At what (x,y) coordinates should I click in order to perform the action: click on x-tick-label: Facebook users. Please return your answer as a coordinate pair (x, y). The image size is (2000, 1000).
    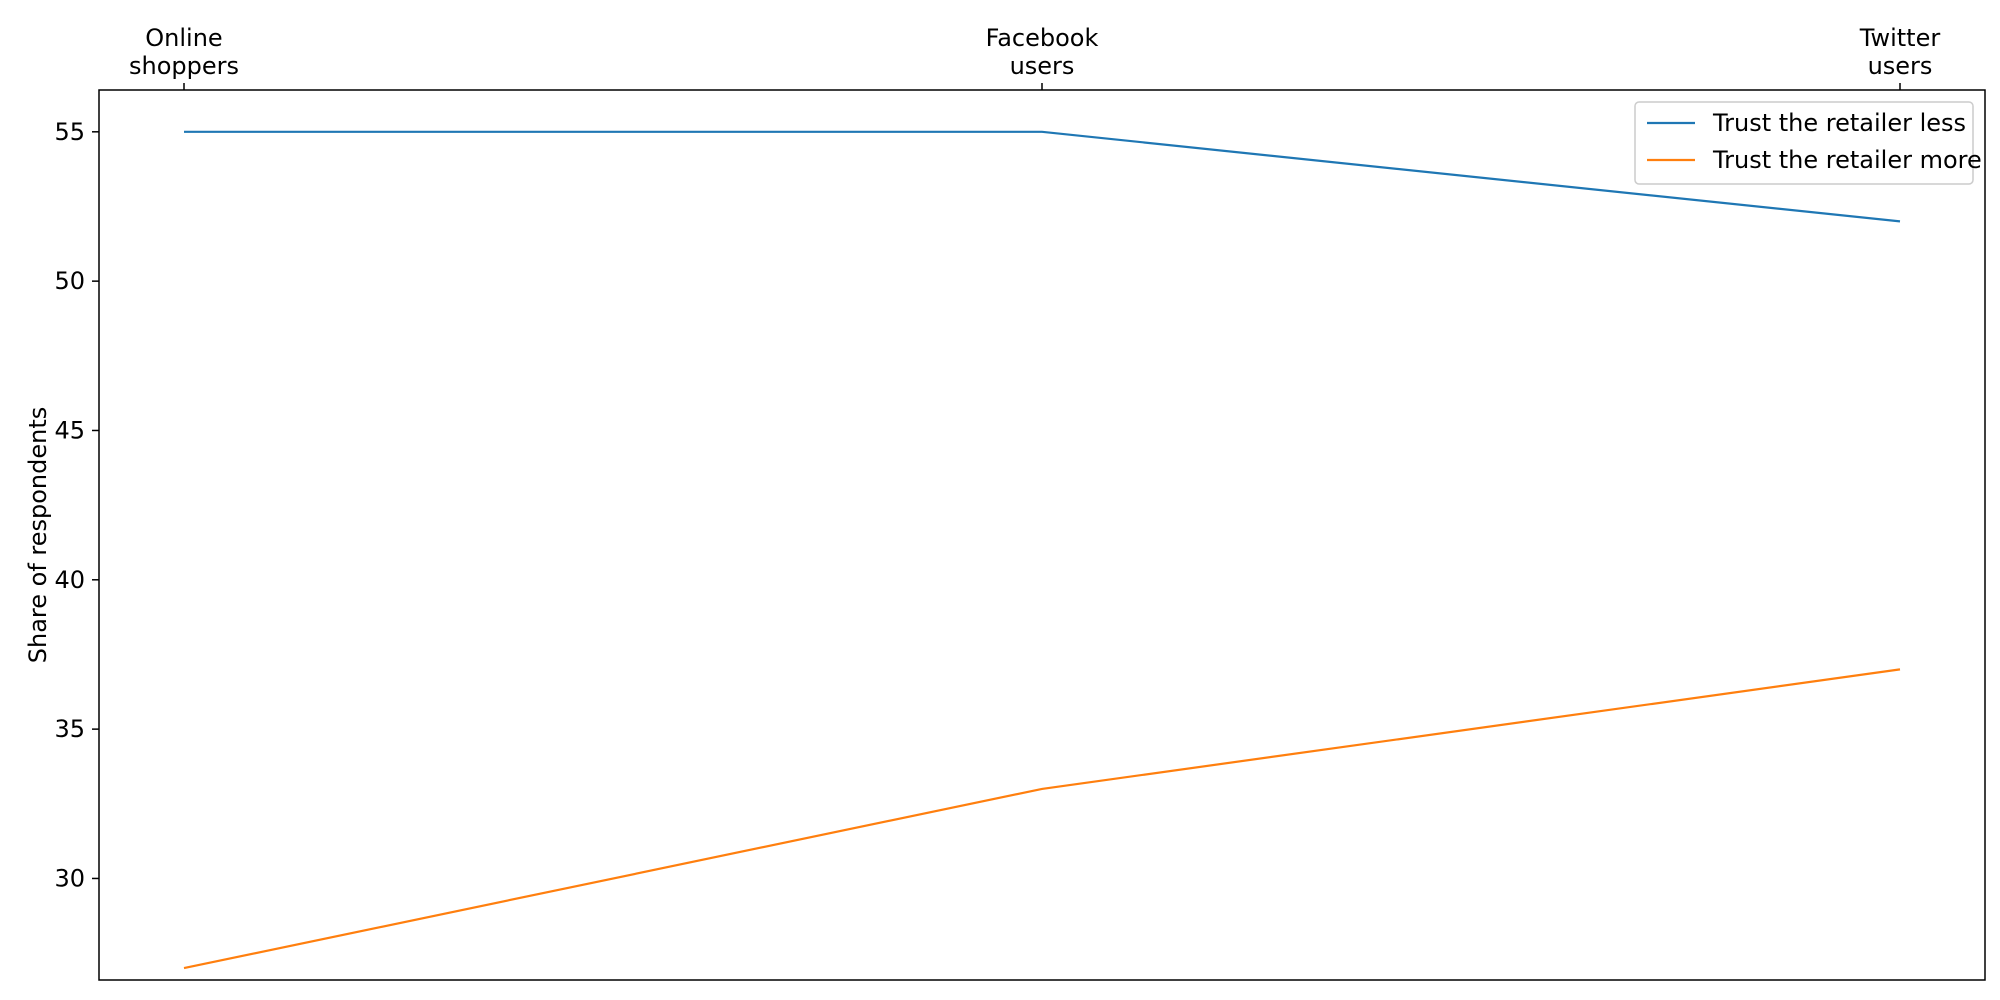
    Looking at the image, I should click on (1042, 52).